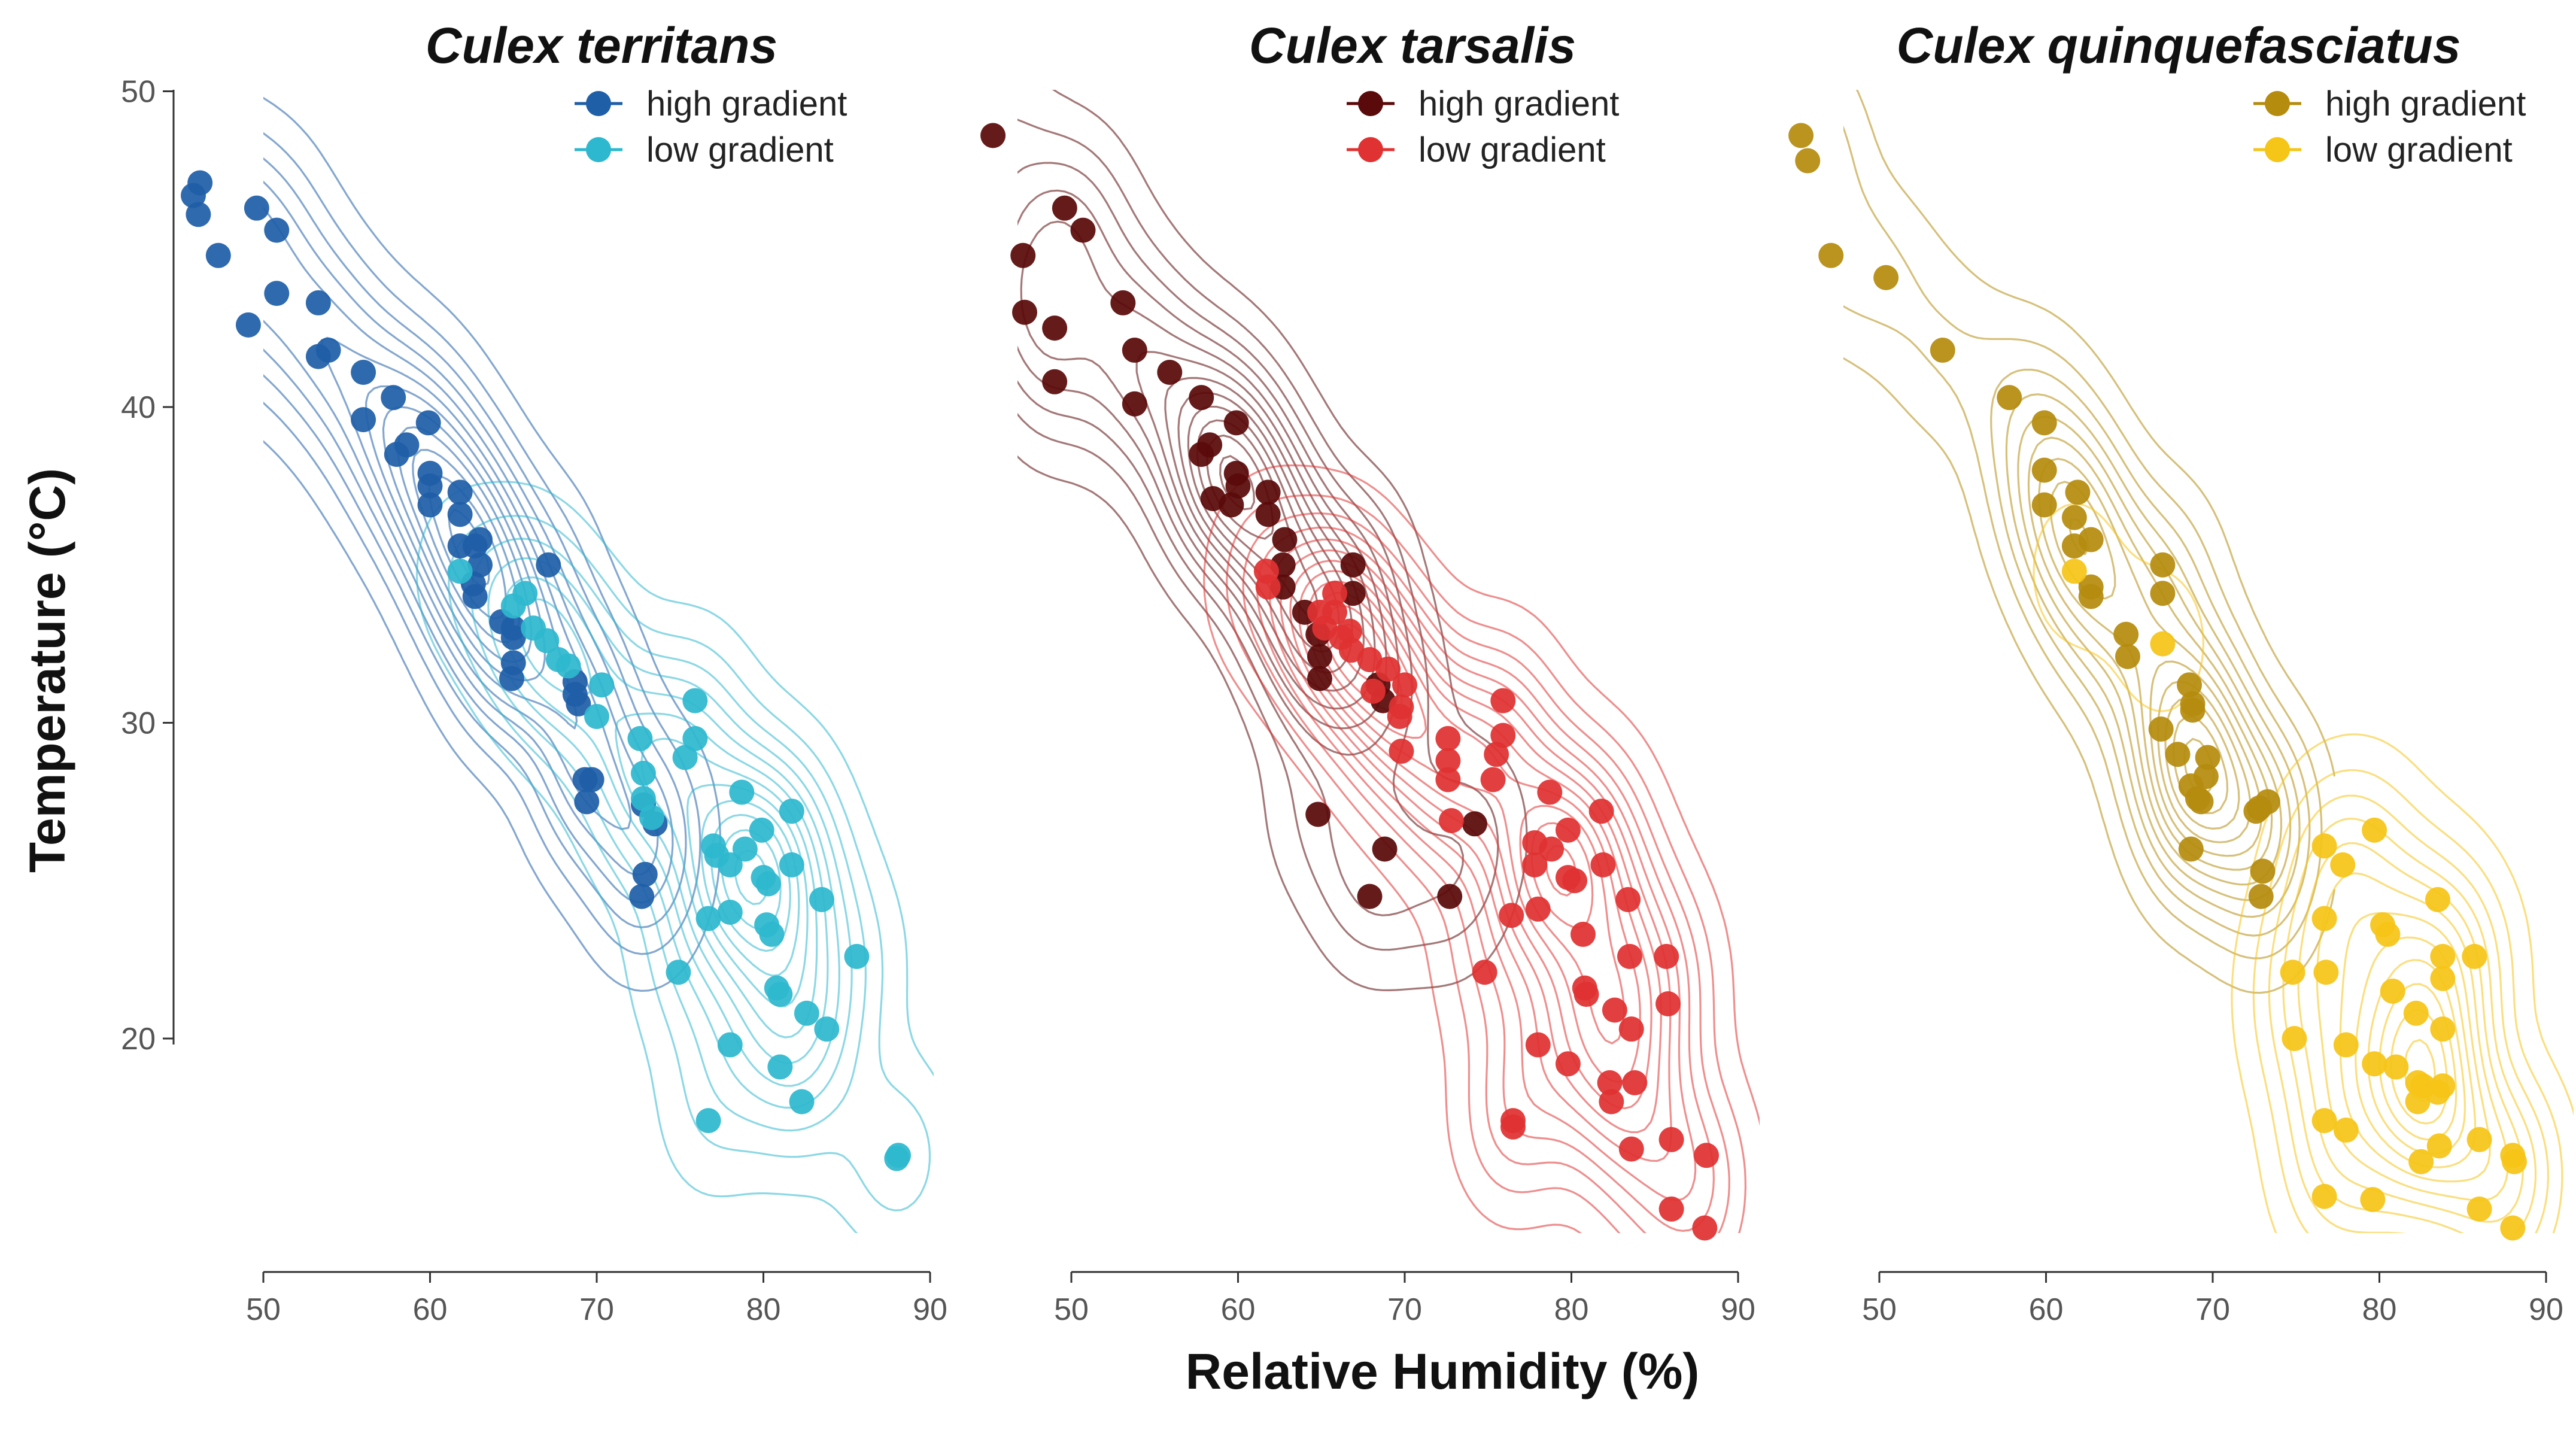  I want to click on panel-title: Culex quinquefasciatus, so click(2179, 45).